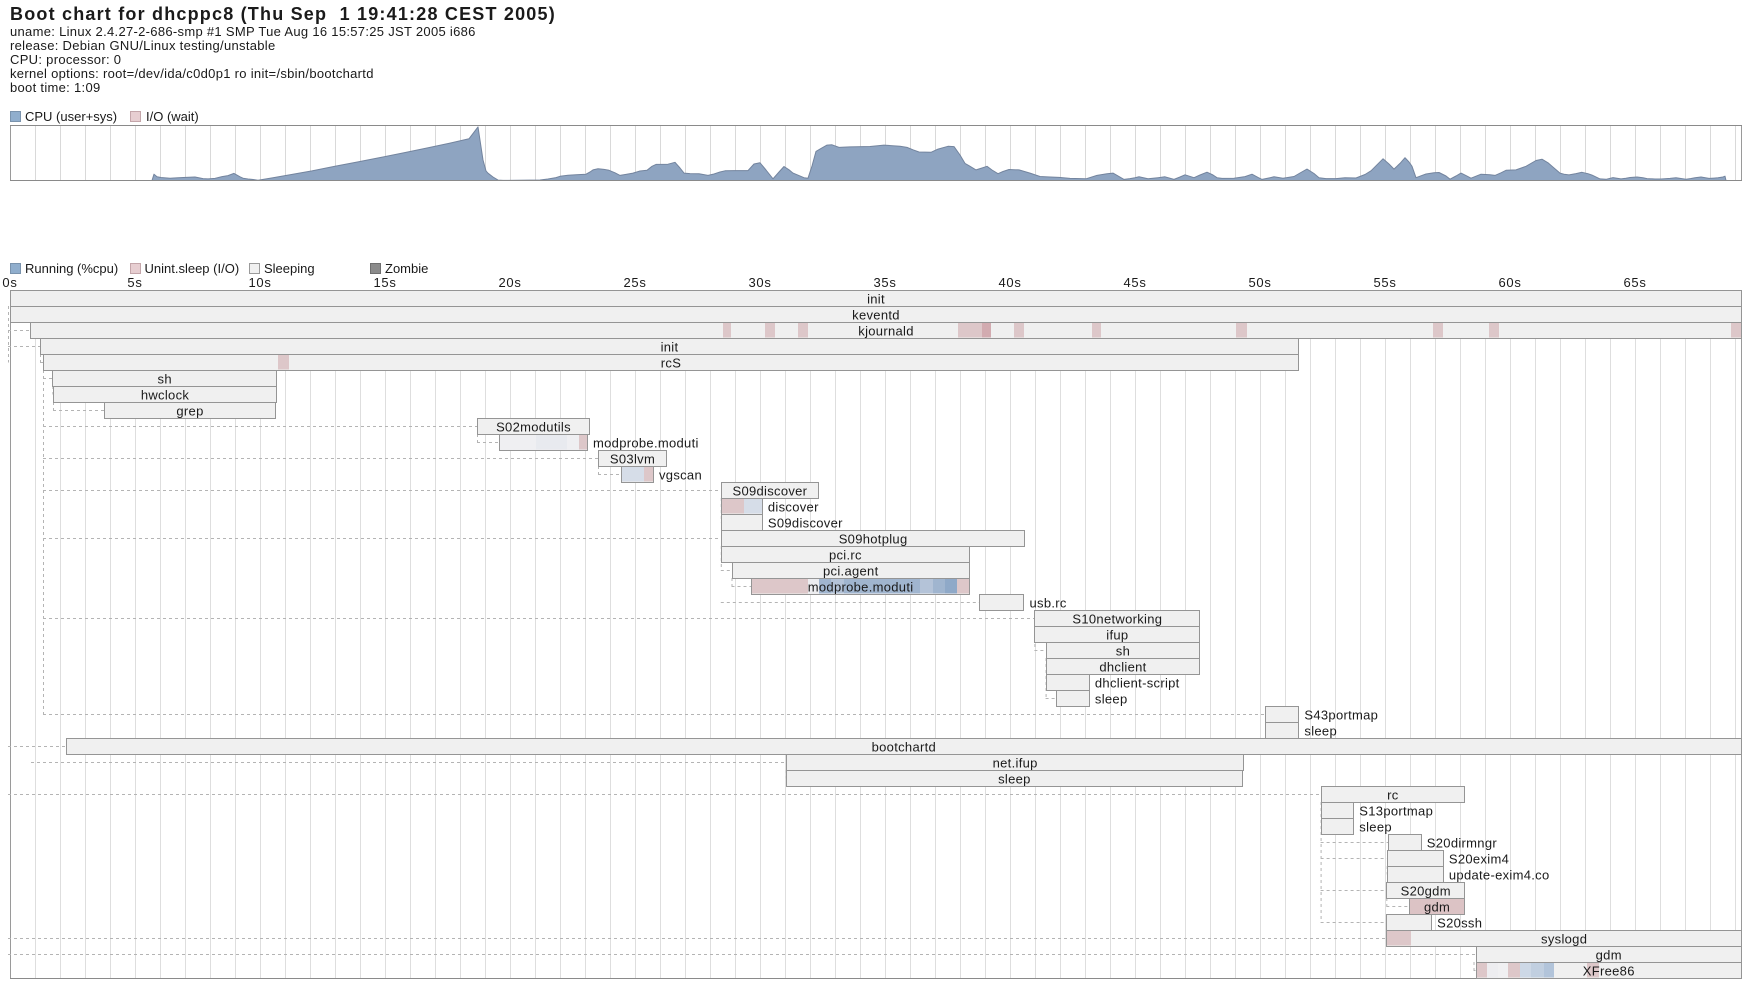 The height and width of the screenshot is (988, 1752). I want to click on svg-text: rc, so click(1393, 795).